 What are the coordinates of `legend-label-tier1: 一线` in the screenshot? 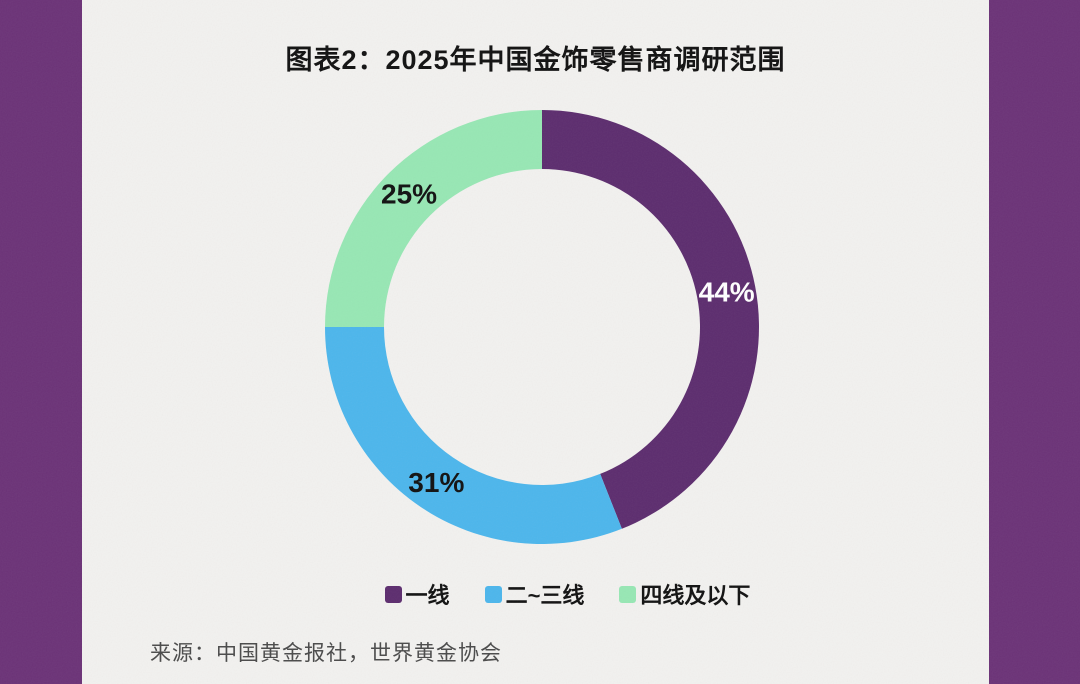 It's located at (427, 595).